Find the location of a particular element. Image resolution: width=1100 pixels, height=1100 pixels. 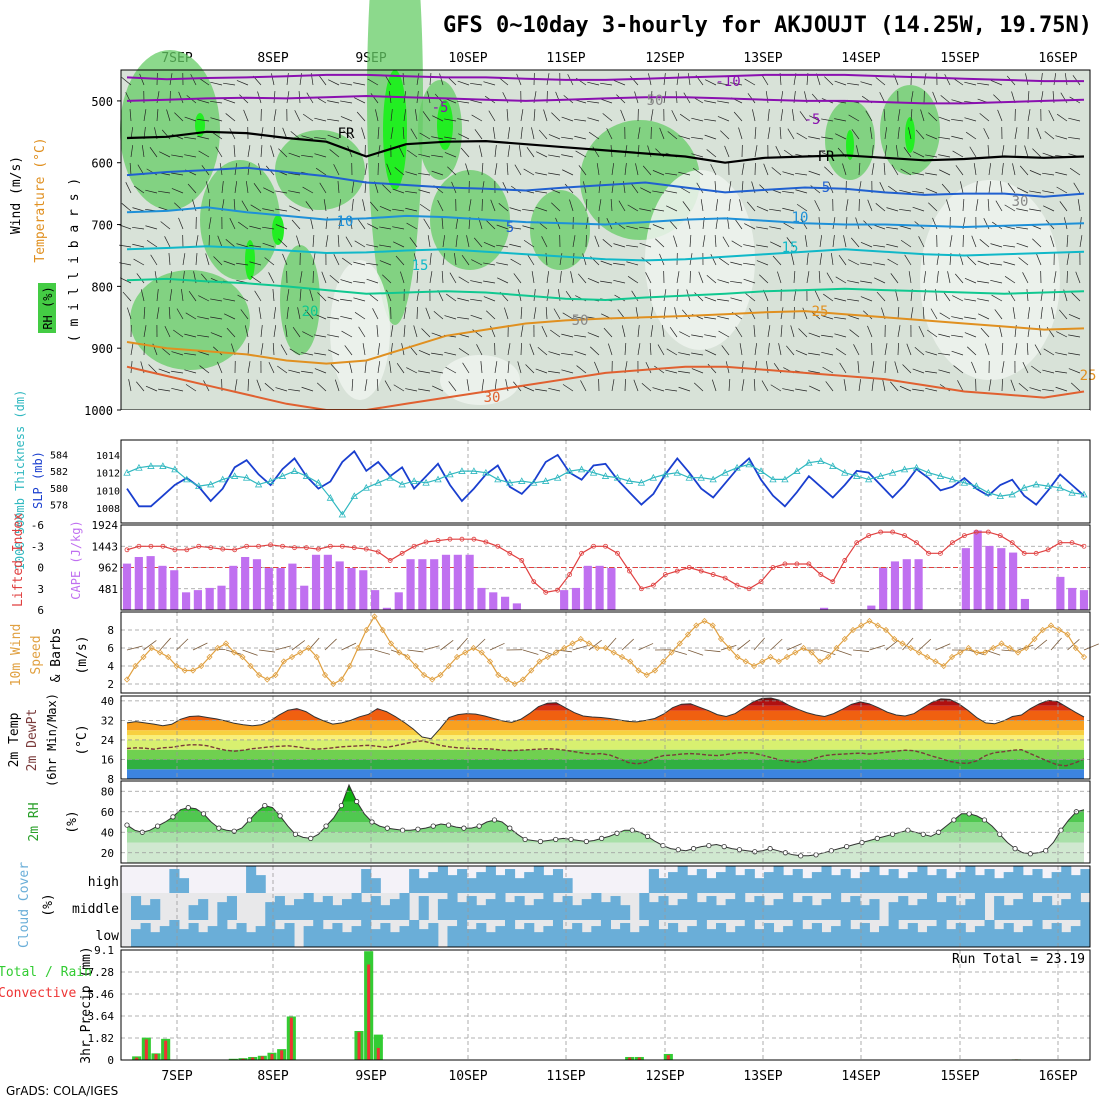

cape-bar is located at coordinates (576, 598).